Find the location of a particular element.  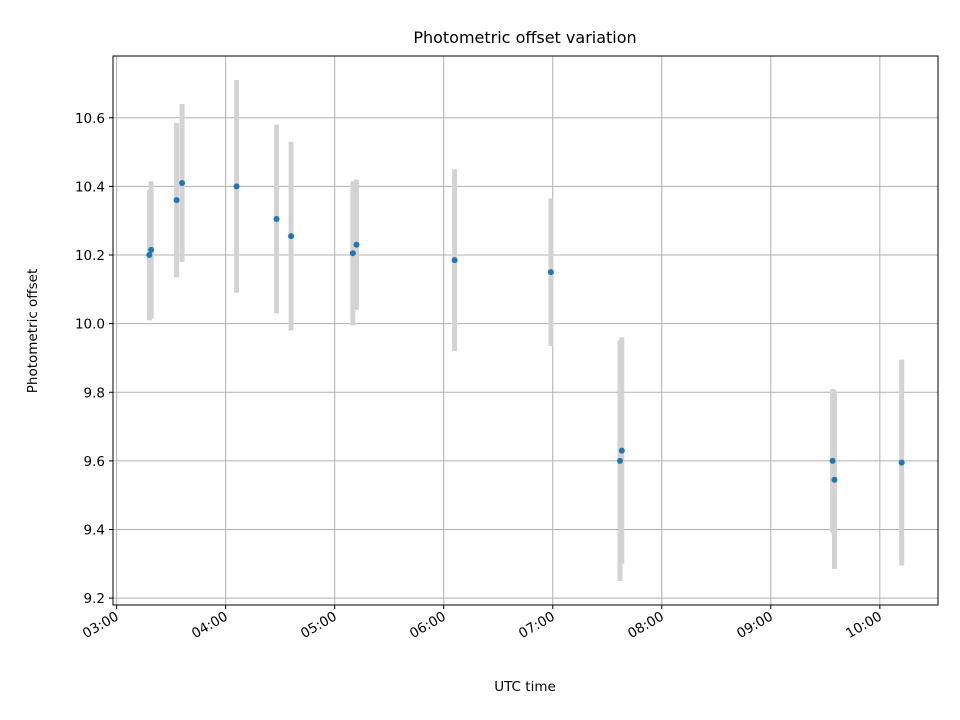

y-tick-label: 9.4 is located at coordinates (94, 531).